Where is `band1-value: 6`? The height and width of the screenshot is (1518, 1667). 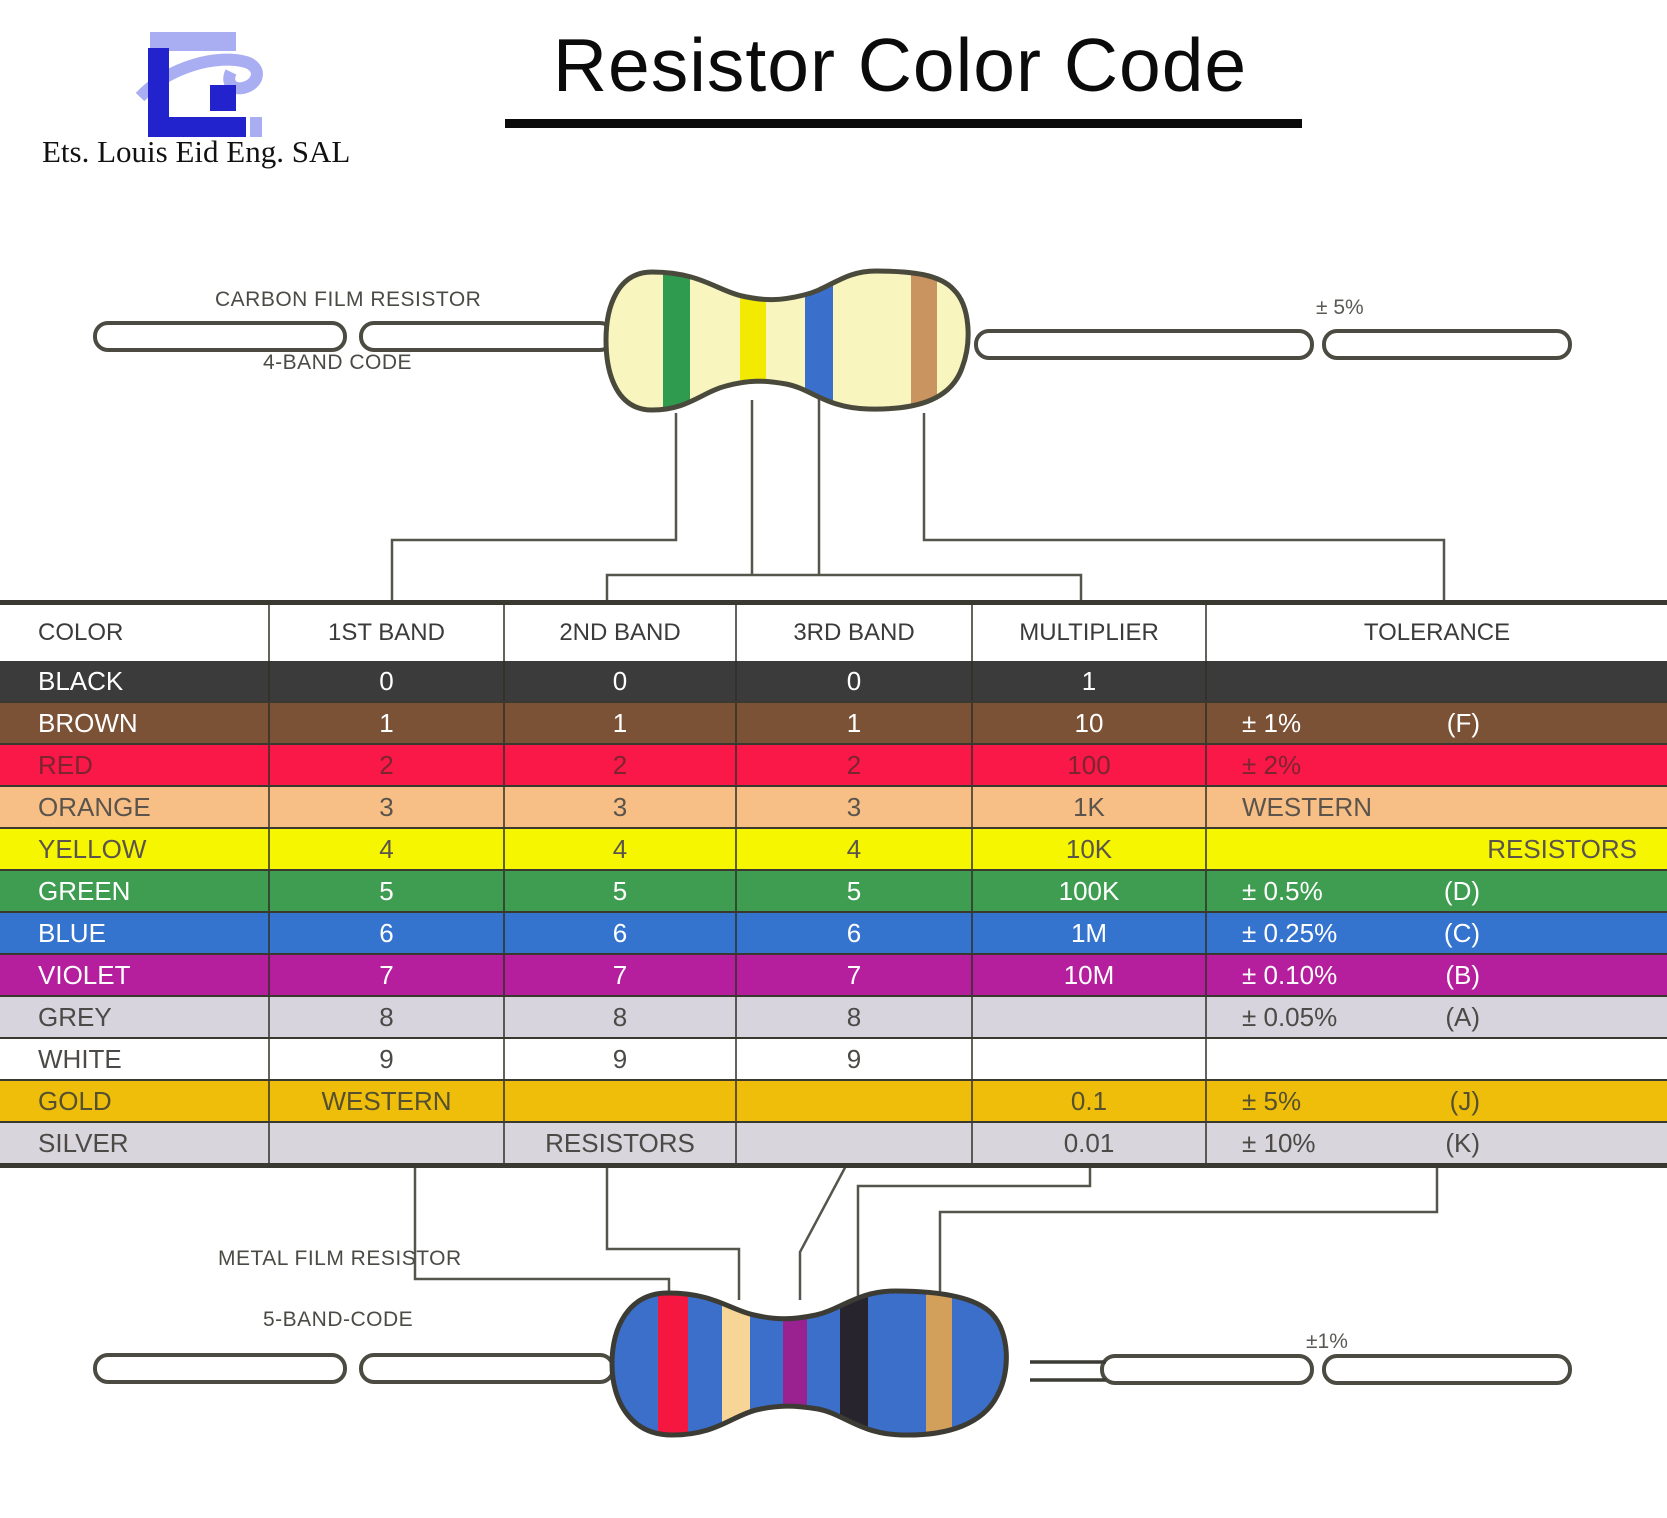 band1-value: 6 is located at coordinates (387, 933).